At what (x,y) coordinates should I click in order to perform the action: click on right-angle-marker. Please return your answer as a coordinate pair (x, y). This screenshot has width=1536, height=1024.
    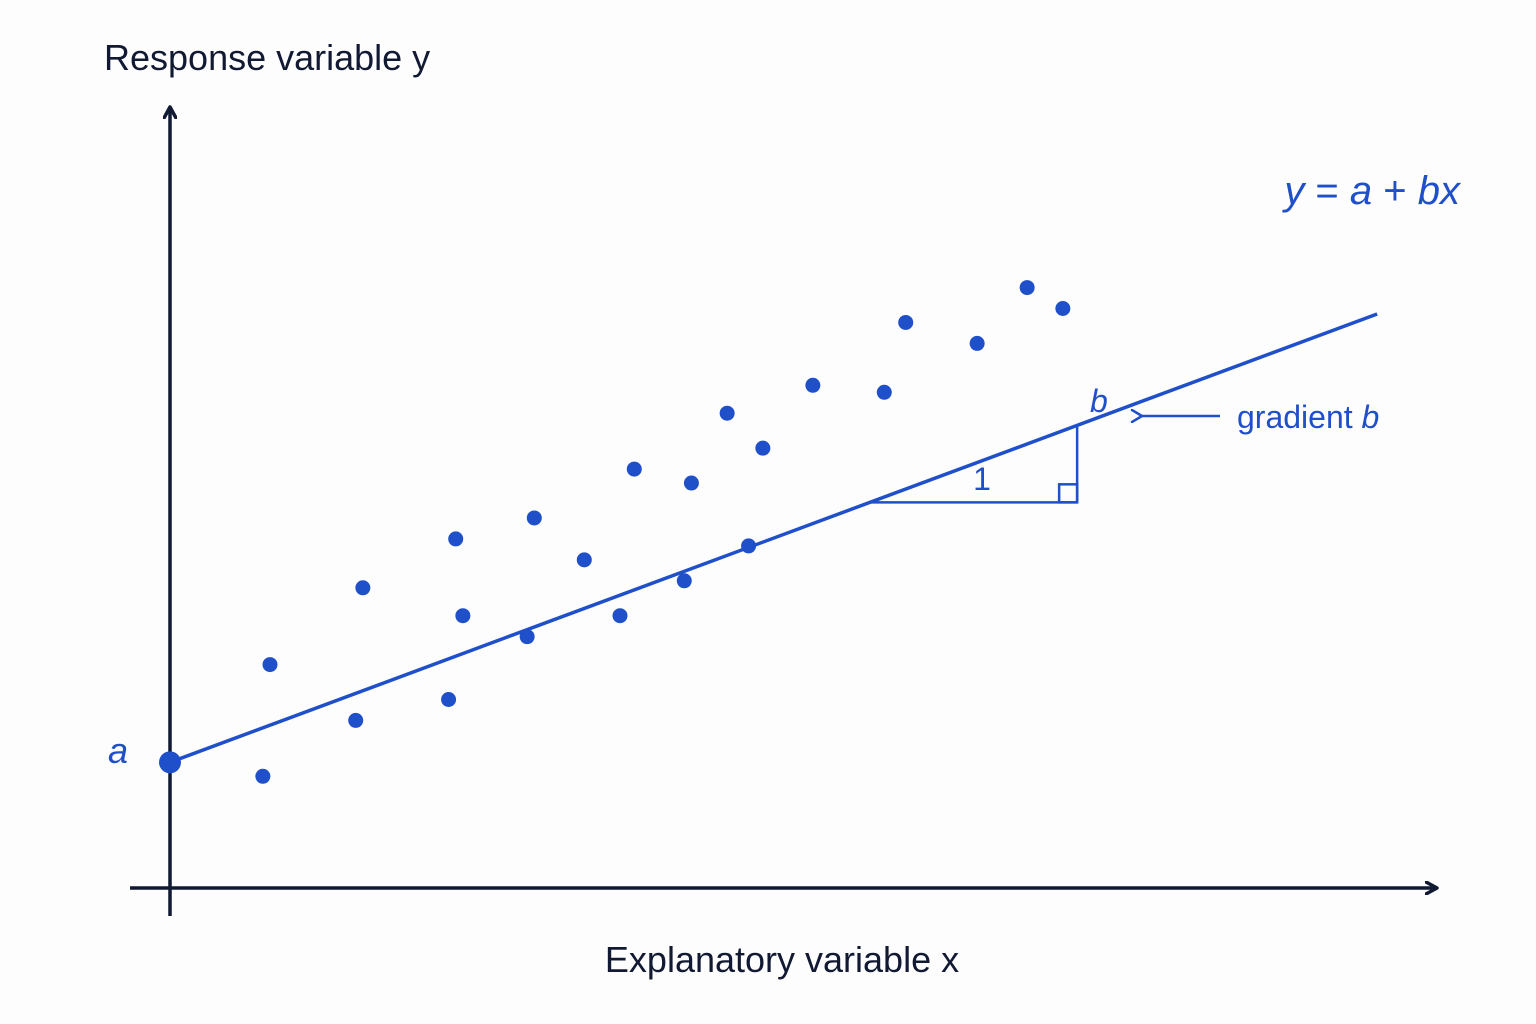
    Looking at the image, I should click on (1068, 493).